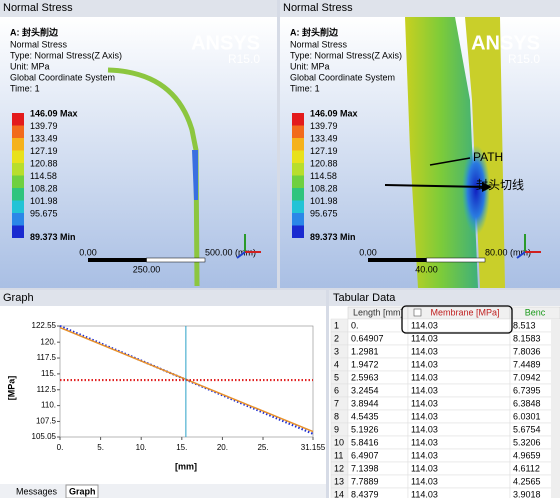 This screenshot has width=560, height=498. What do you see at coordinates (334, 113) in the screenshot?
I see `legend-label: 146.09 Max` at bounding box center [334, 113].